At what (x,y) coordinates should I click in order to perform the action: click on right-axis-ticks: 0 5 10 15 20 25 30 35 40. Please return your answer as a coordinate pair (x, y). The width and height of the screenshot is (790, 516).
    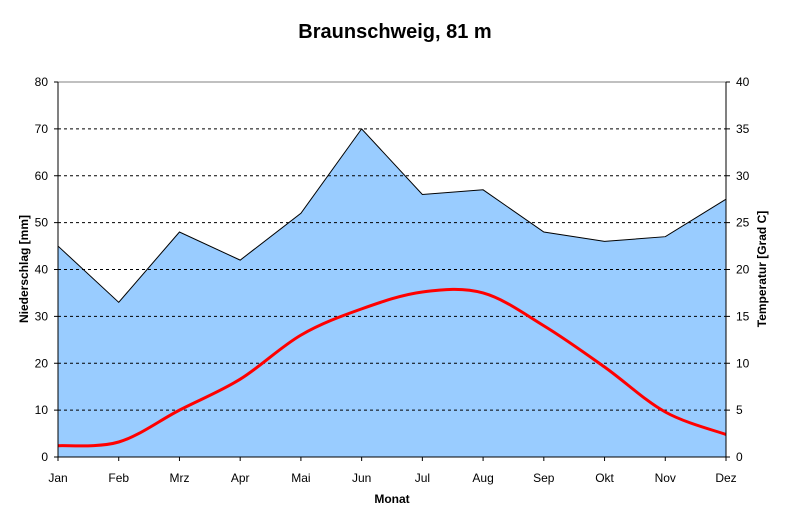
    Looking at the image, I should click on (738, 269).